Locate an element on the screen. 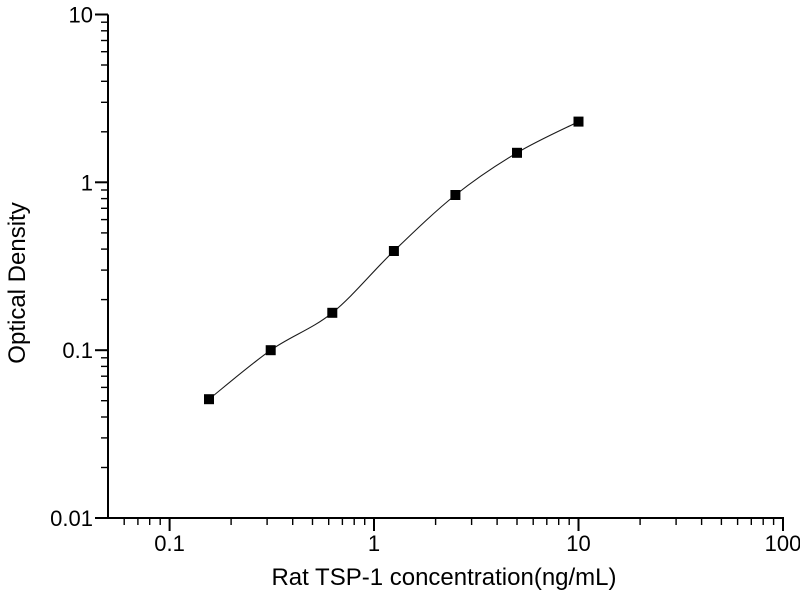 The height and width of the screenshot is (605, 800). x-tick-label: 100 is located at coordinates (782, 543).